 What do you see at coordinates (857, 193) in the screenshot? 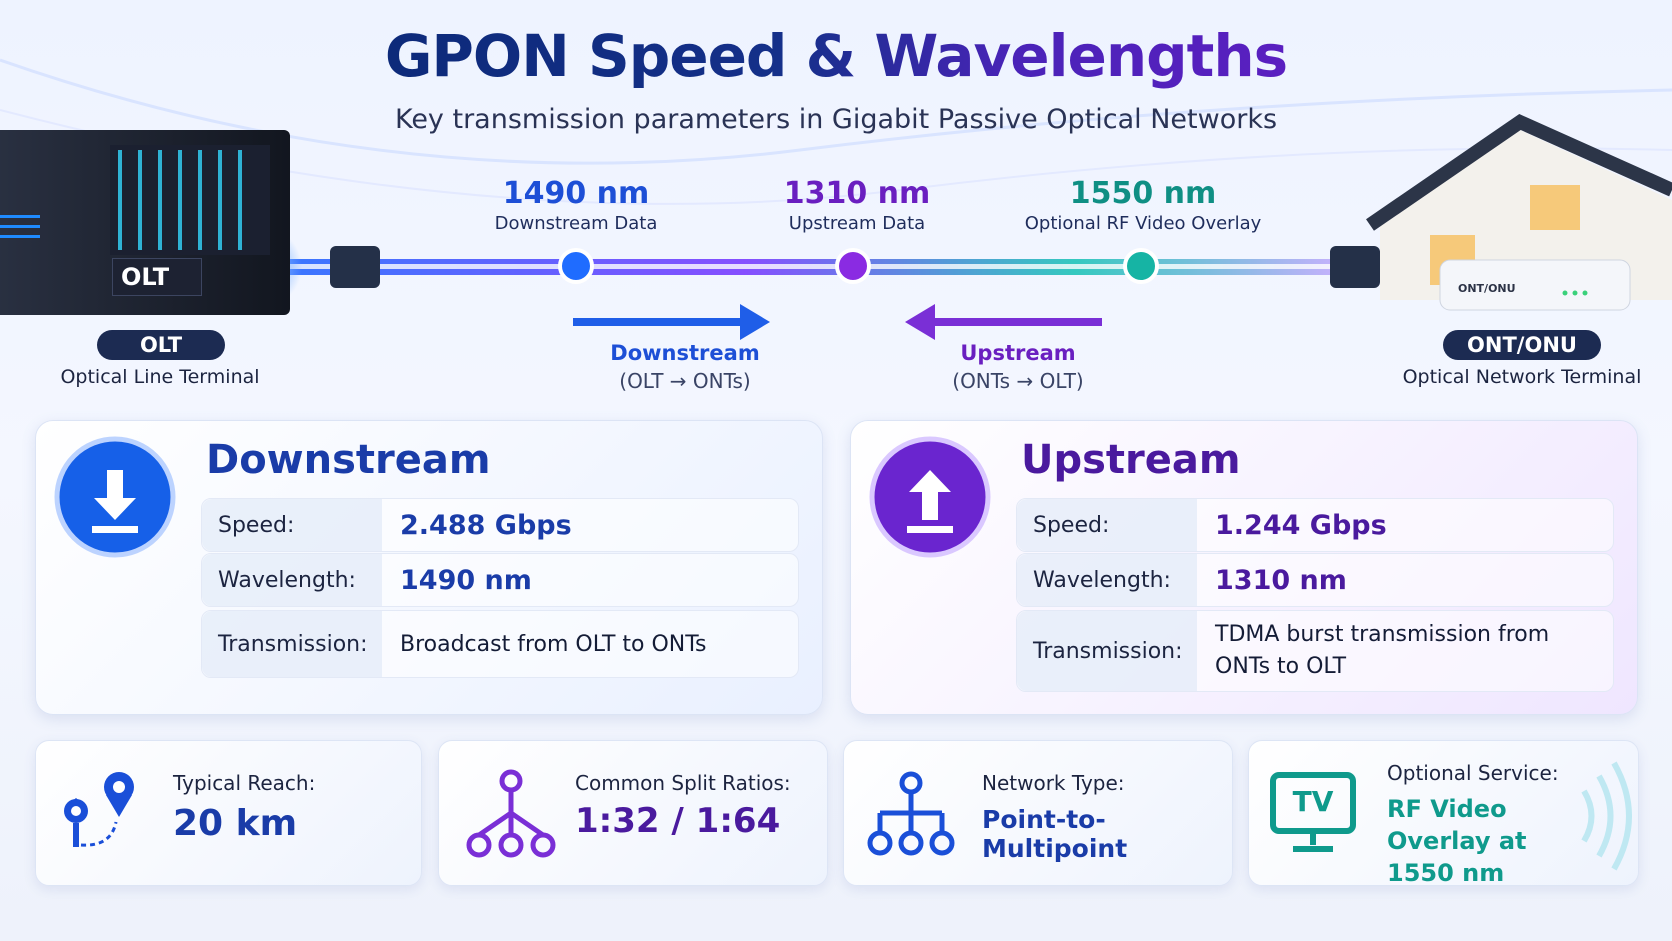
I see `wavelength-value: 1310 nm` at bounding box center [857, 193].